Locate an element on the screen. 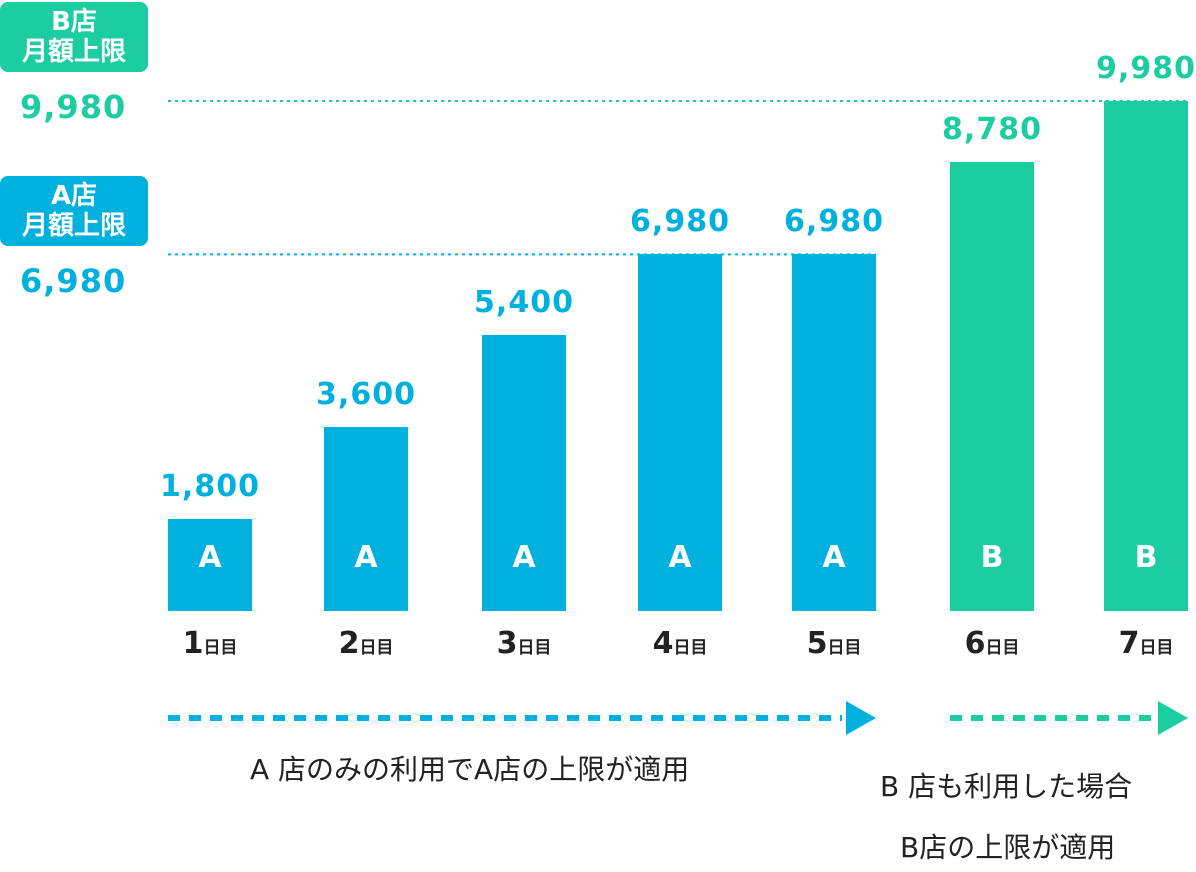  b-range-caption-line1: B 店も利用した場合 is located at coordinates (1006, 786).